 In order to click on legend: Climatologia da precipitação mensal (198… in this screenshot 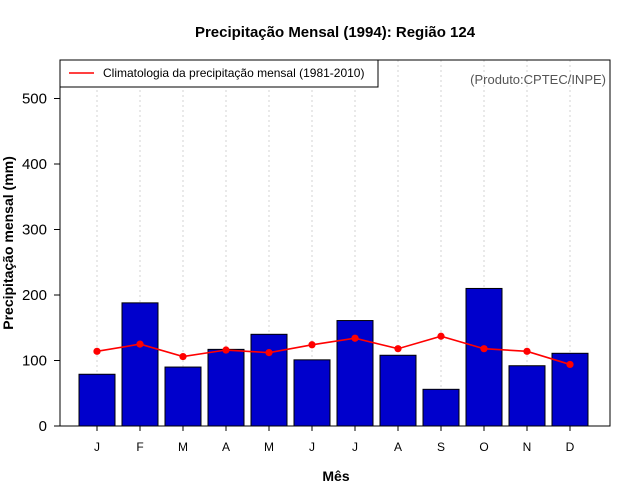, I will do `click(219, 73)`.